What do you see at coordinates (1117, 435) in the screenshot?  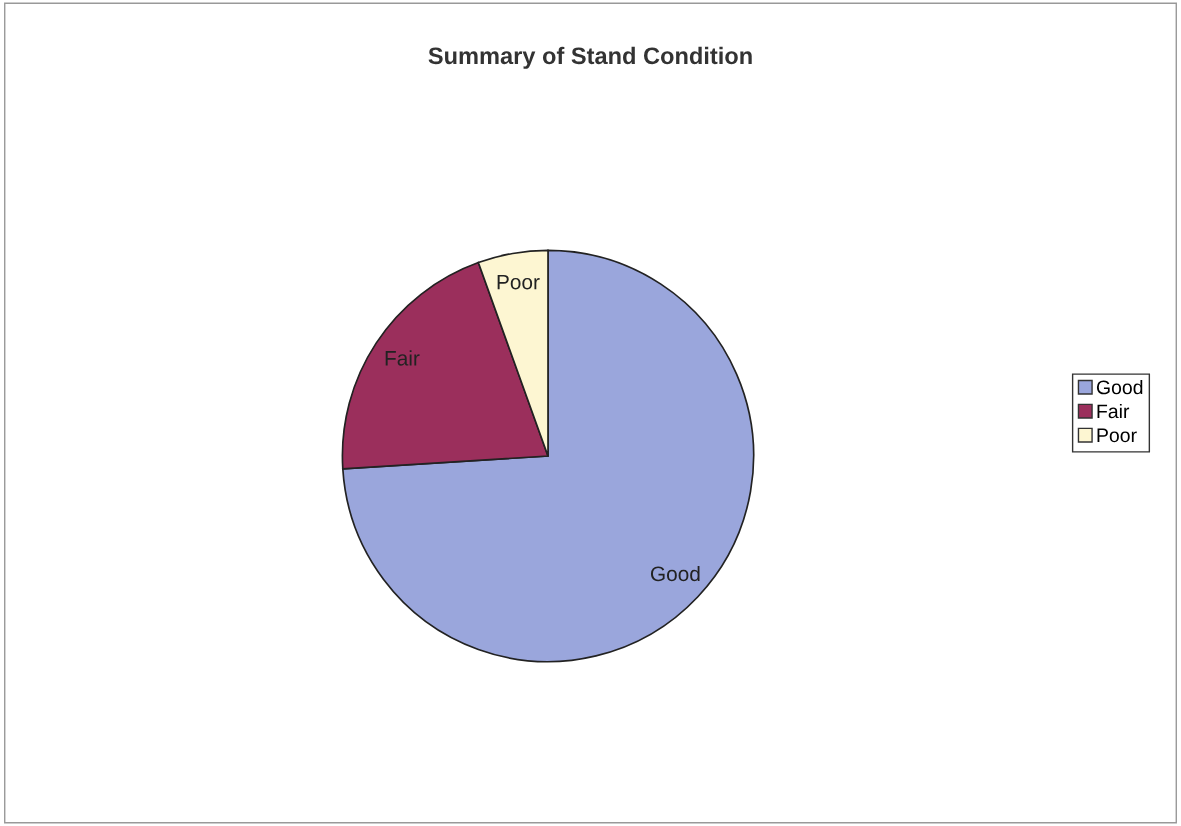 I see `legend-label: Poor` at bounding box center [1117, 435].